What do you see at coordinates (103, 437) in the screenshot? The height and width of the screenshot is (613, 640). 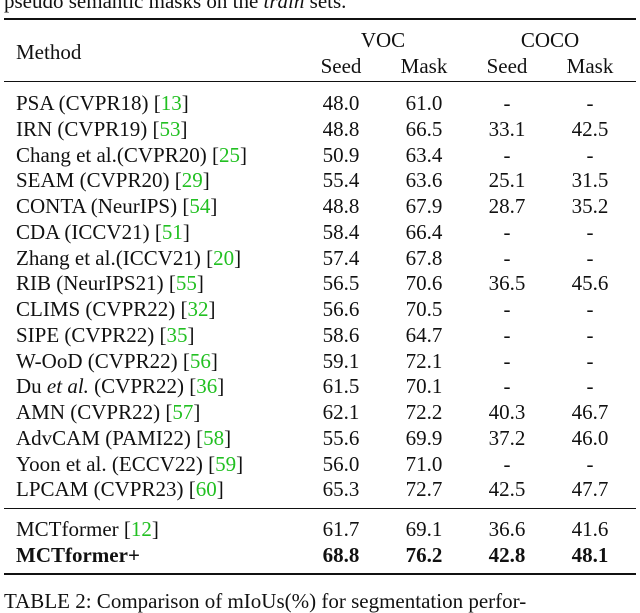 I see `text-segment: AdvCAM (PAMI22)` at bounding box center [103, 437].